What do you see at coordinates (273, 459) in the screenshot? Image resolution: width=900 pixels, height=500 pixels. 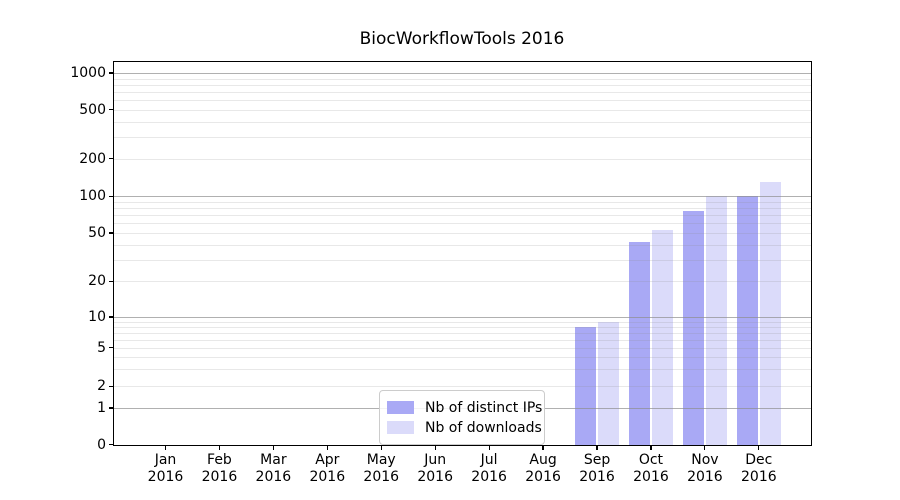 I see `x-tick-month: Mar` at bounding box center [273, 459].